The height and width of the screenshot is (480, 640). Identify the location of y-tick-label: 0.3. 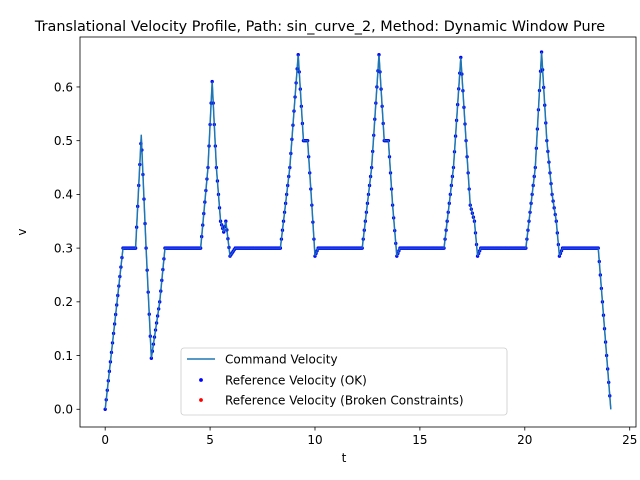
(63, 248).